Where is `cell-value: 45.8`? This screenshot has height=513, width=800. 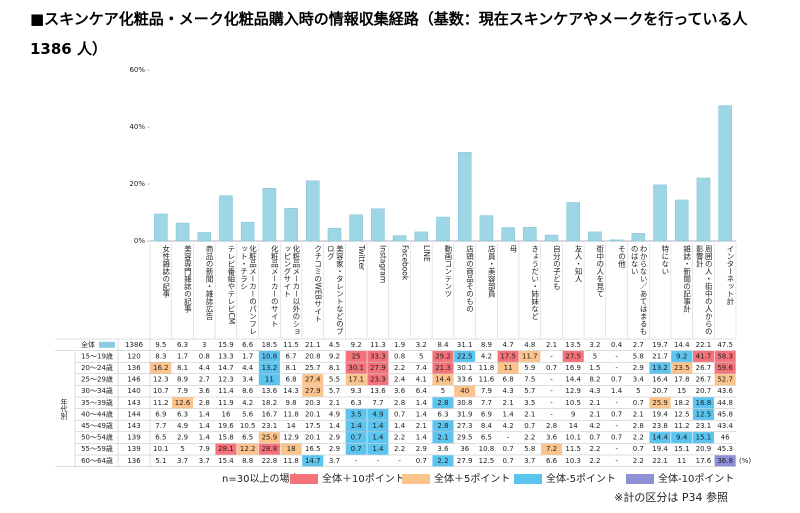
cell-value: 45.8 is located at coordinates (725, 414).